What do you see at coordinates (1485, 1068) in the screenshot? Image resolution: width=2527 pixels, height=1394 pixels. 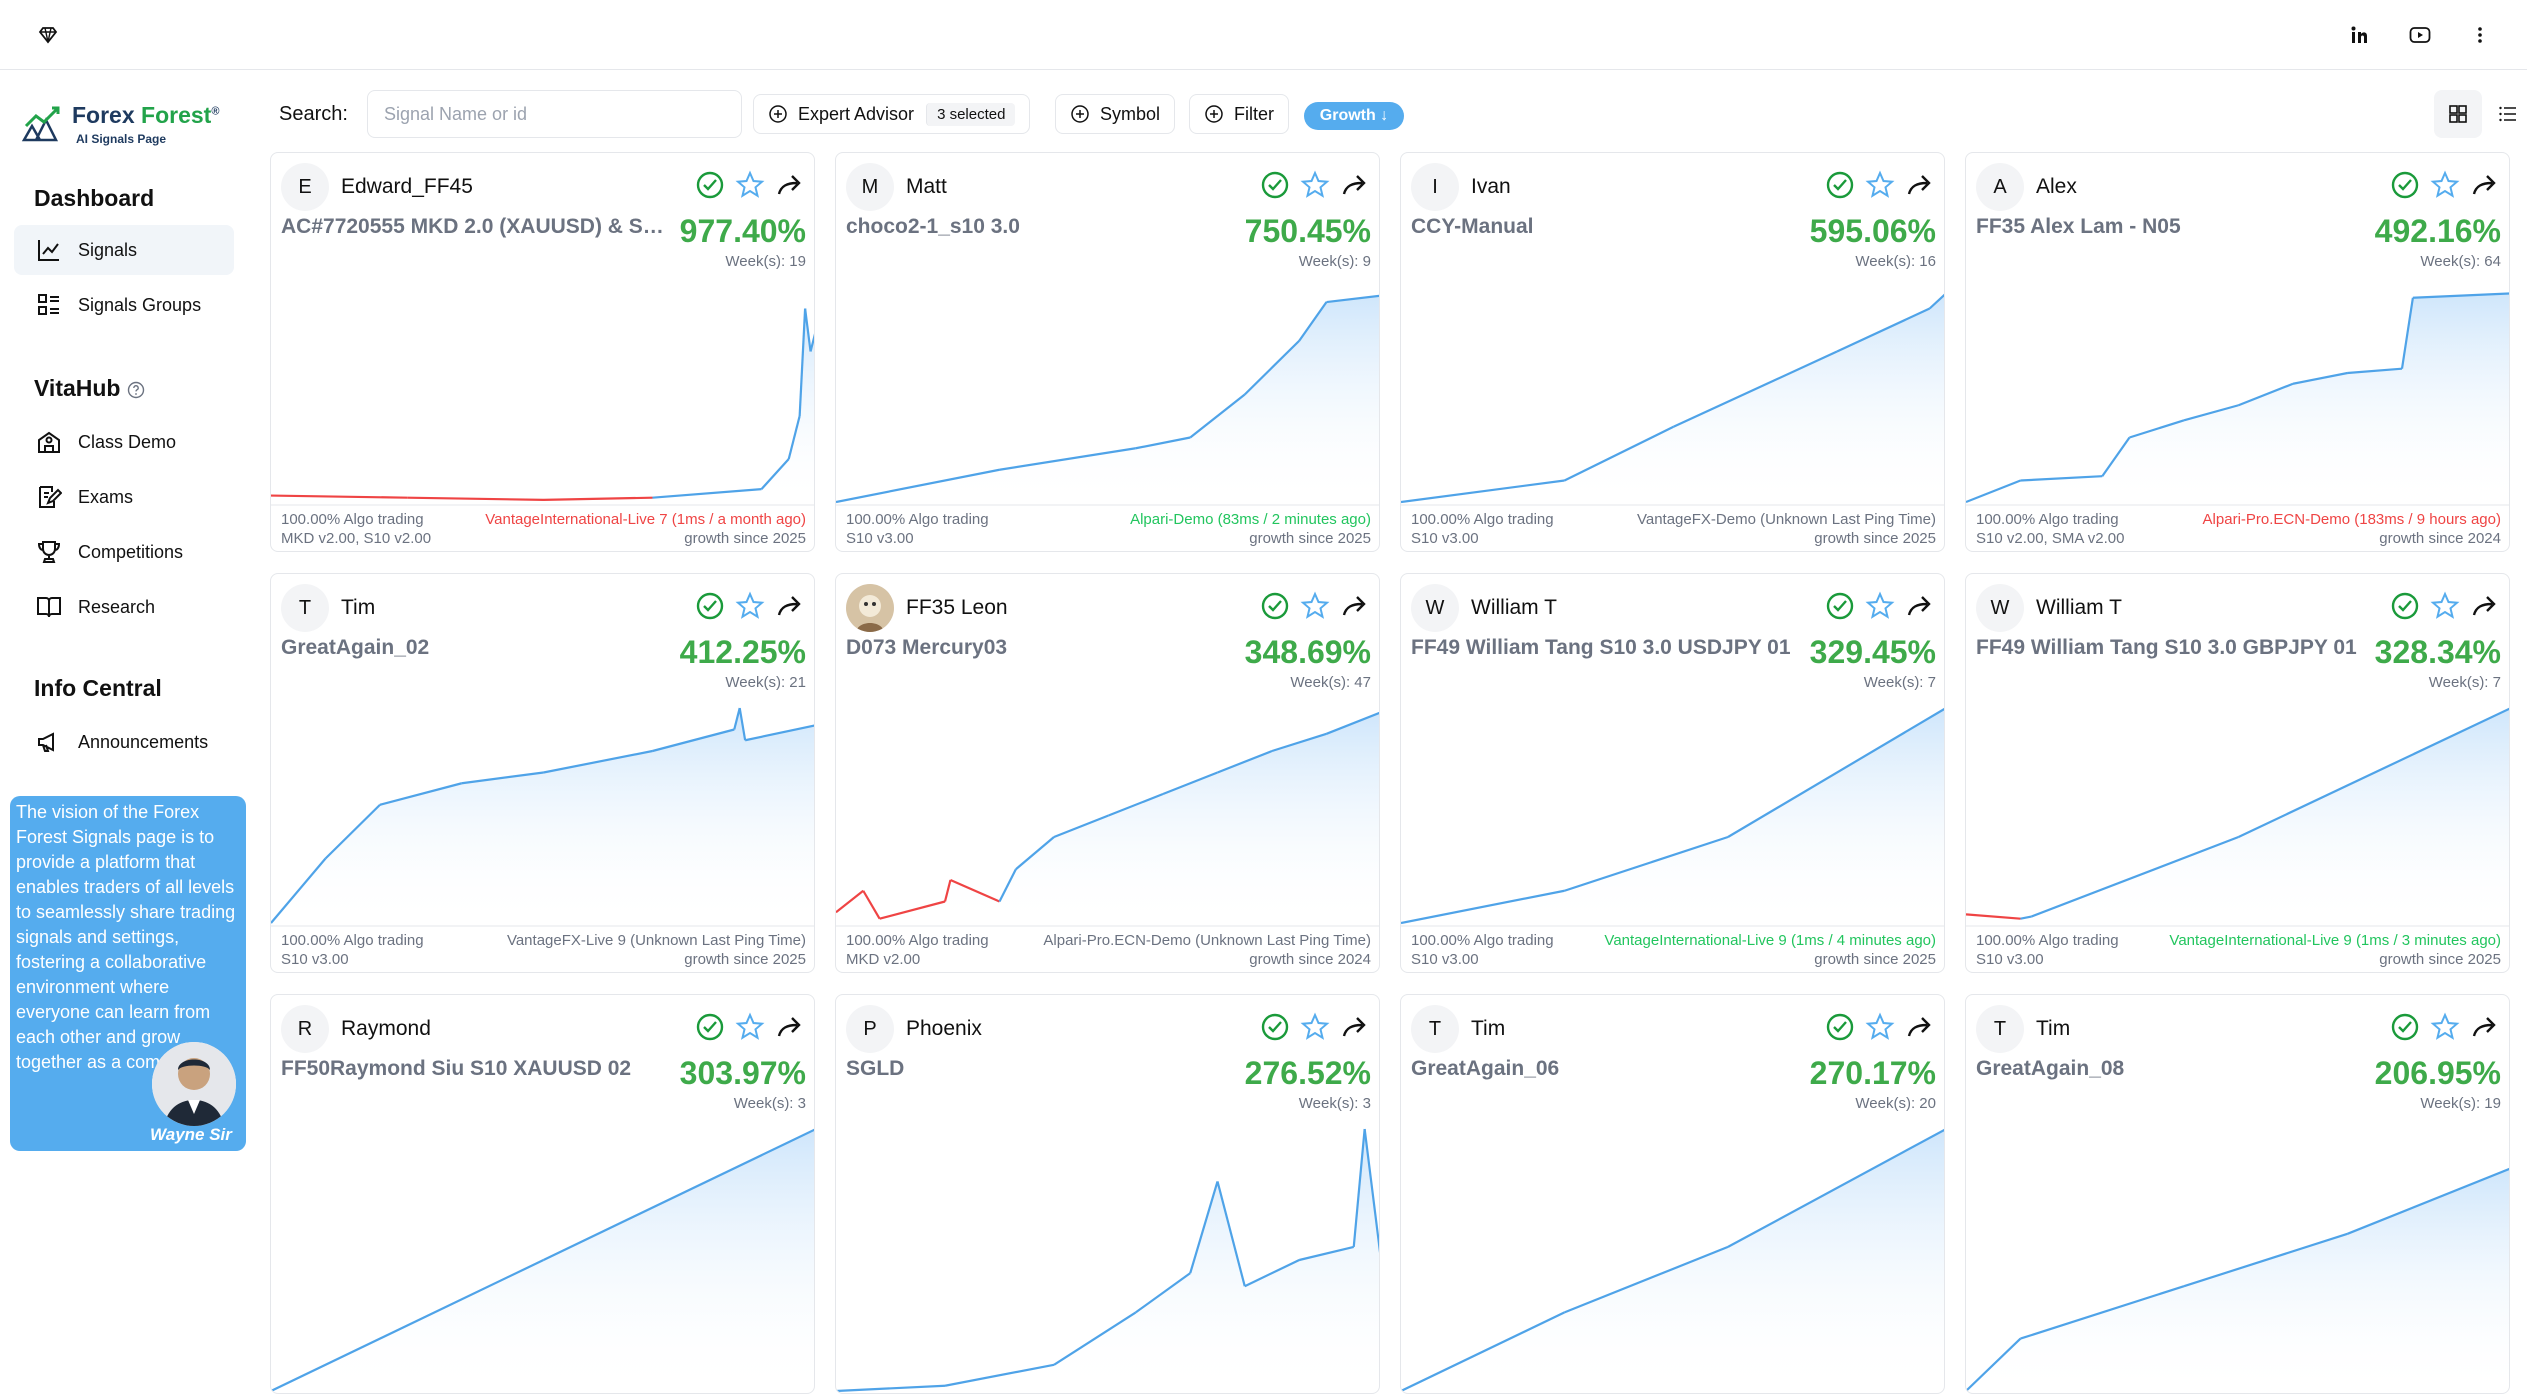 I see `signal-name: GreatAgain_06` at bounding box center [1485, 1068].